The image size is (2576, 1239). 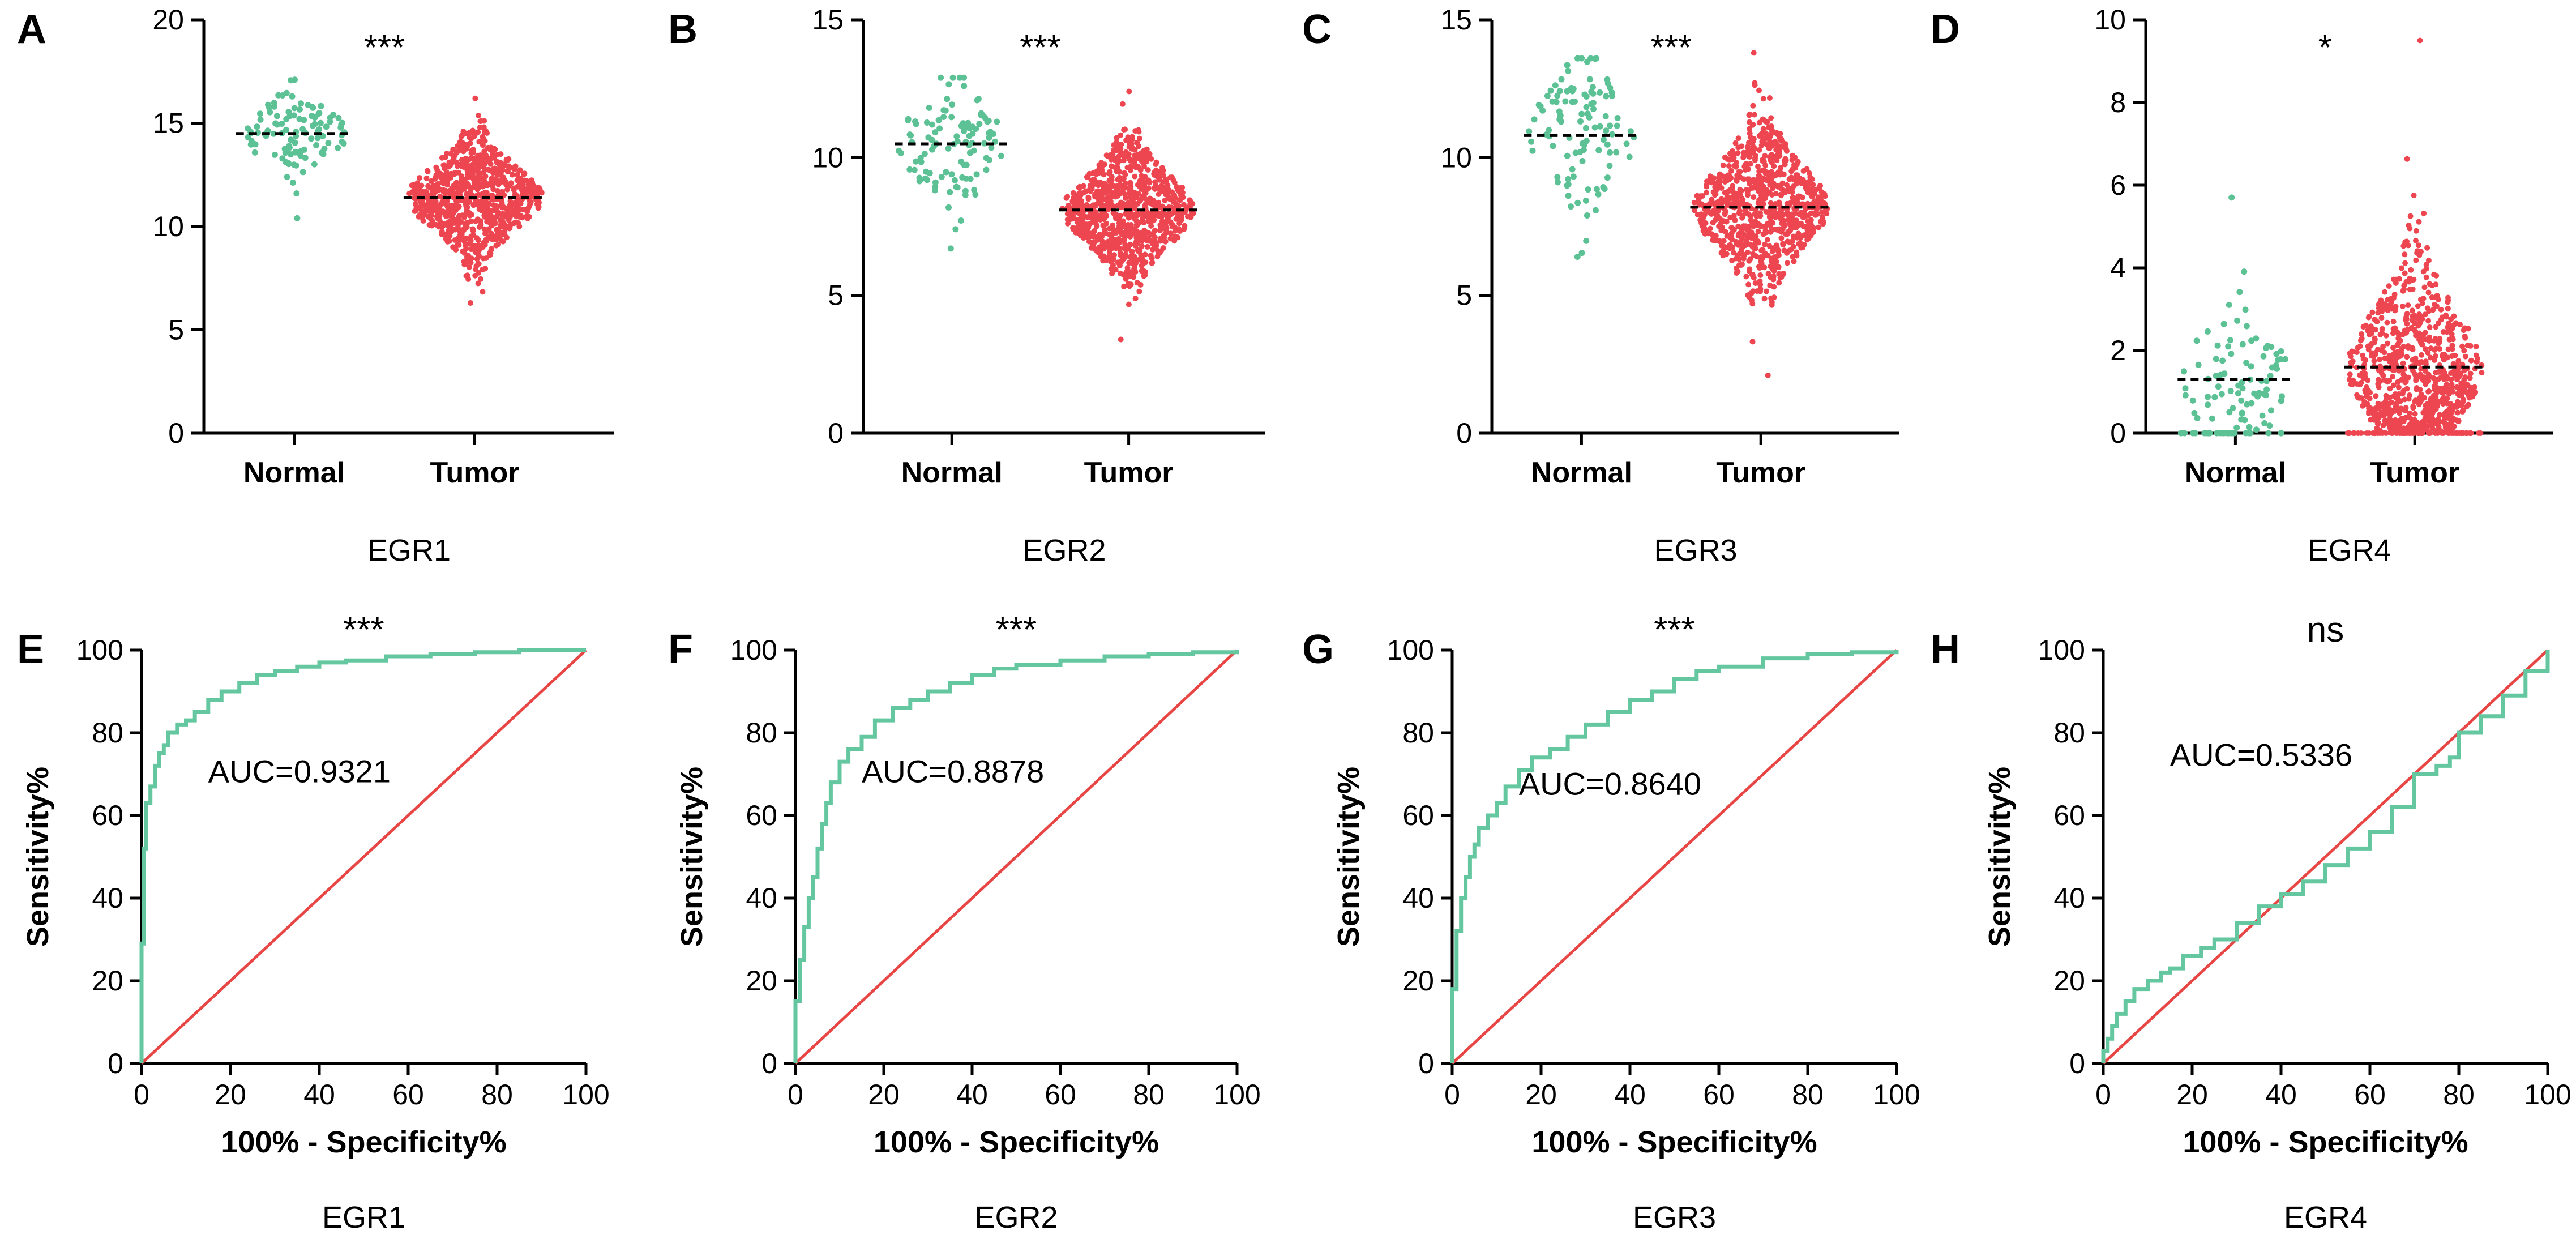 I want to click on y-tick-label: 10, so click(x=1456, y=157).